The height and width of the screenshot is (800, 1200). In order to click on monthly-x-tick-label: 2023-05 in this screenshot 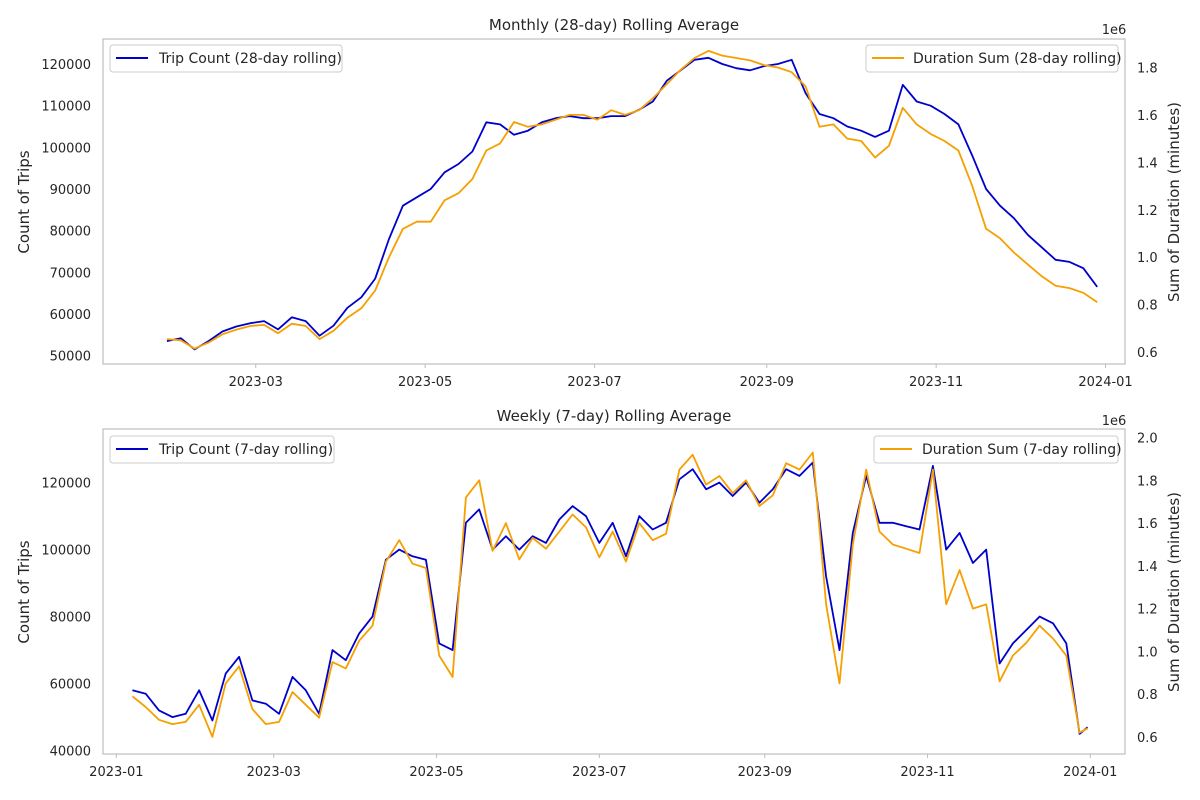, I will do `click(425, 382)`.